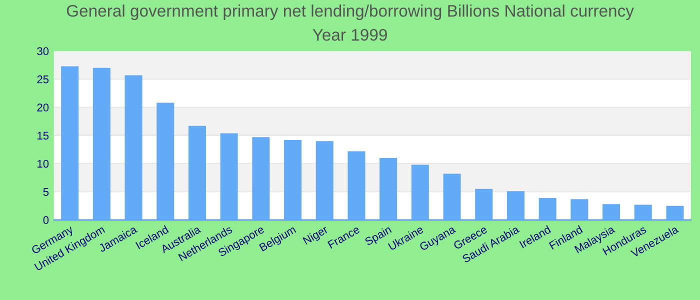 This screenshot has height=300, width=700. What do you see at coordinates (349, 34) in the screenshot?
I see `chart-subtitle: Year 1999` at bounding box center [349, 34].